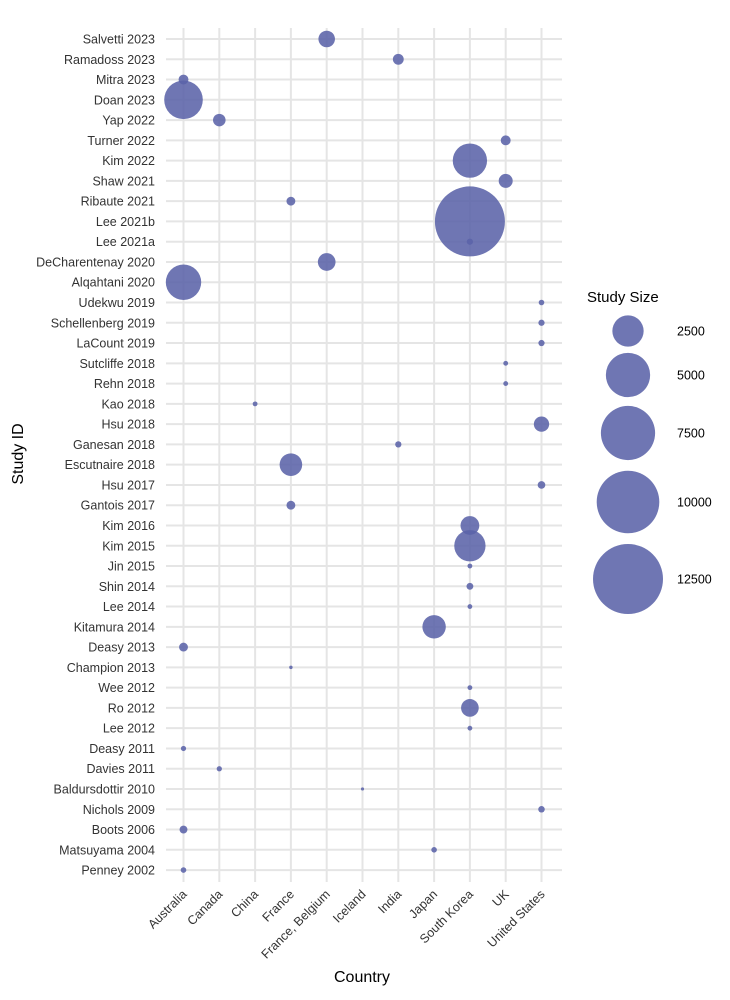  I want to click on y-tick-label: Baldursdottir 2010, so click(105, 789).